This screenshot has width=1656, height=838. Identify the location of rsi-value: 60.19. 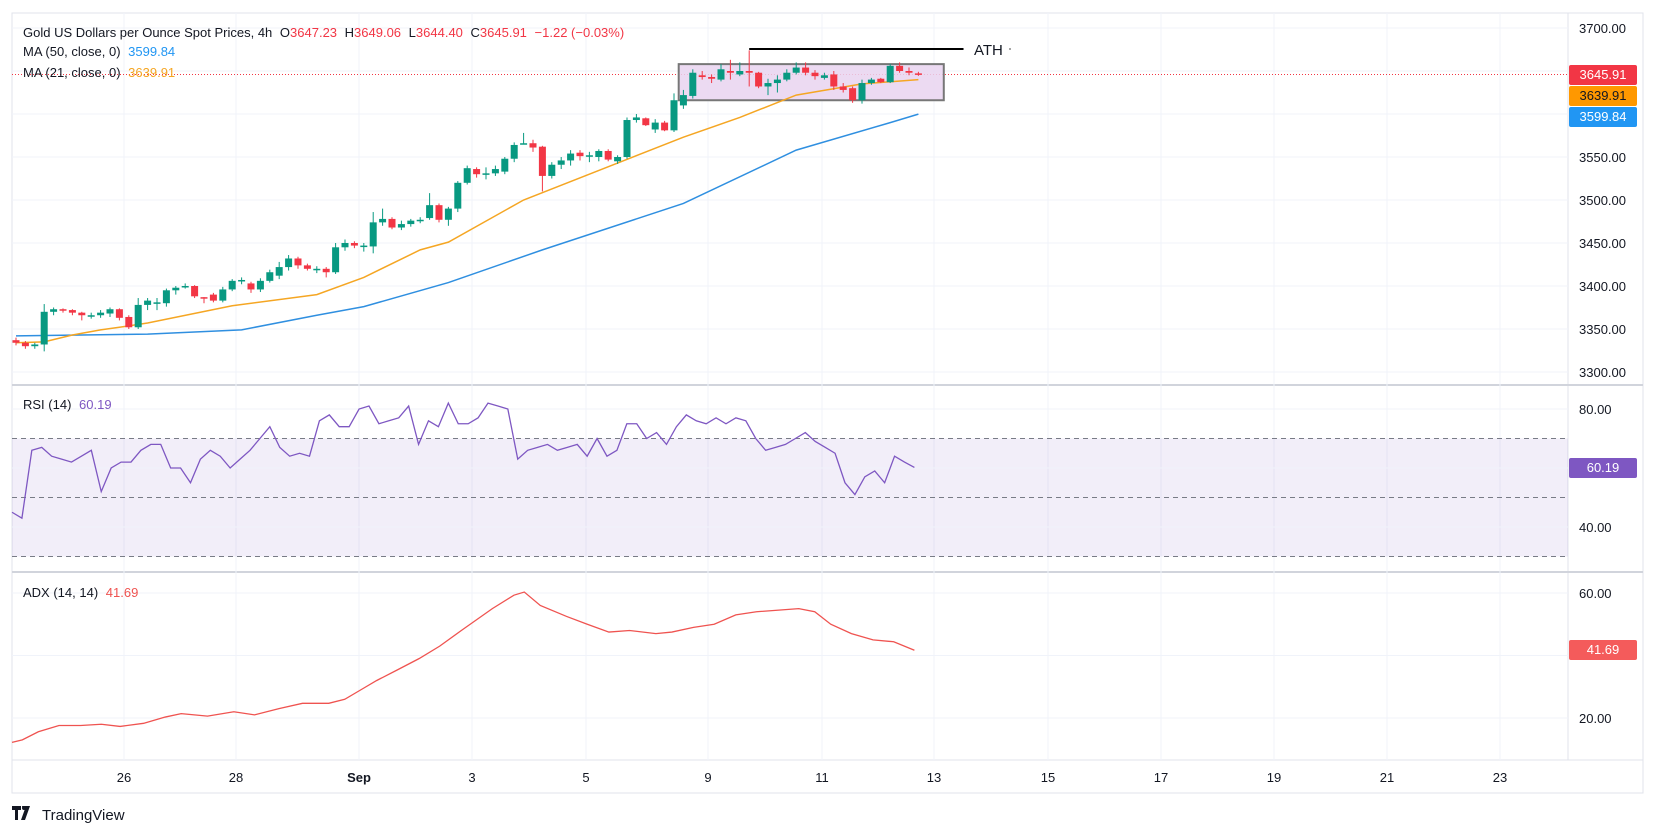
(95, 404).